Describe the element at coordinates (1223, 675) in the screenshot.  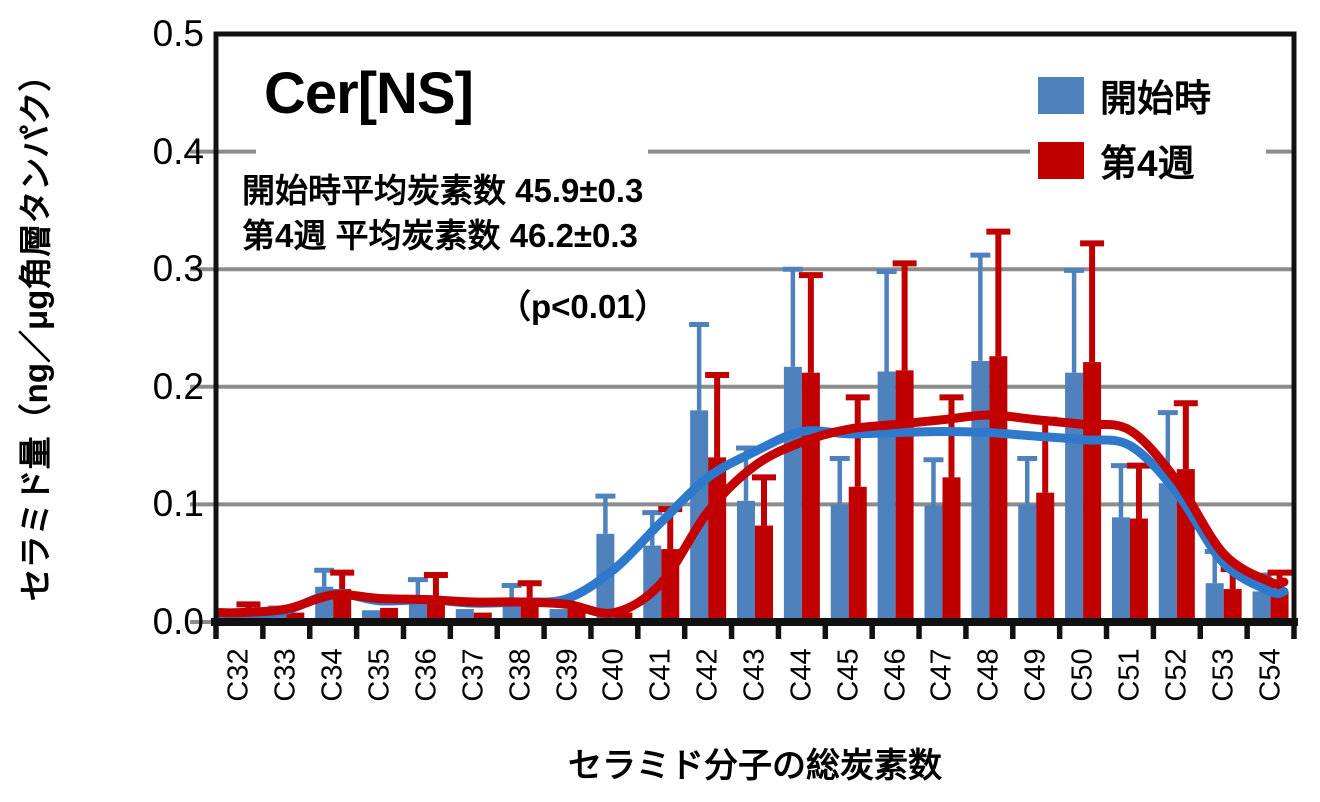
I see `x-tick-label-C53: C53` at that location.